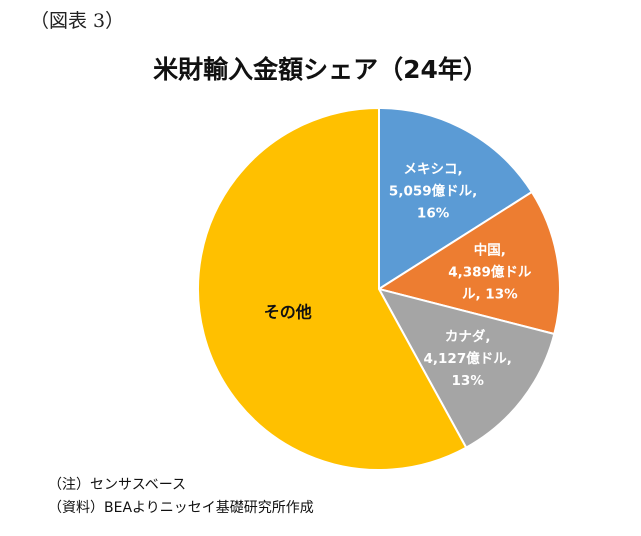  Describe the element at coordinates (468, 381) in the screenshot. I see `slice-label-line: 13%` at that location.